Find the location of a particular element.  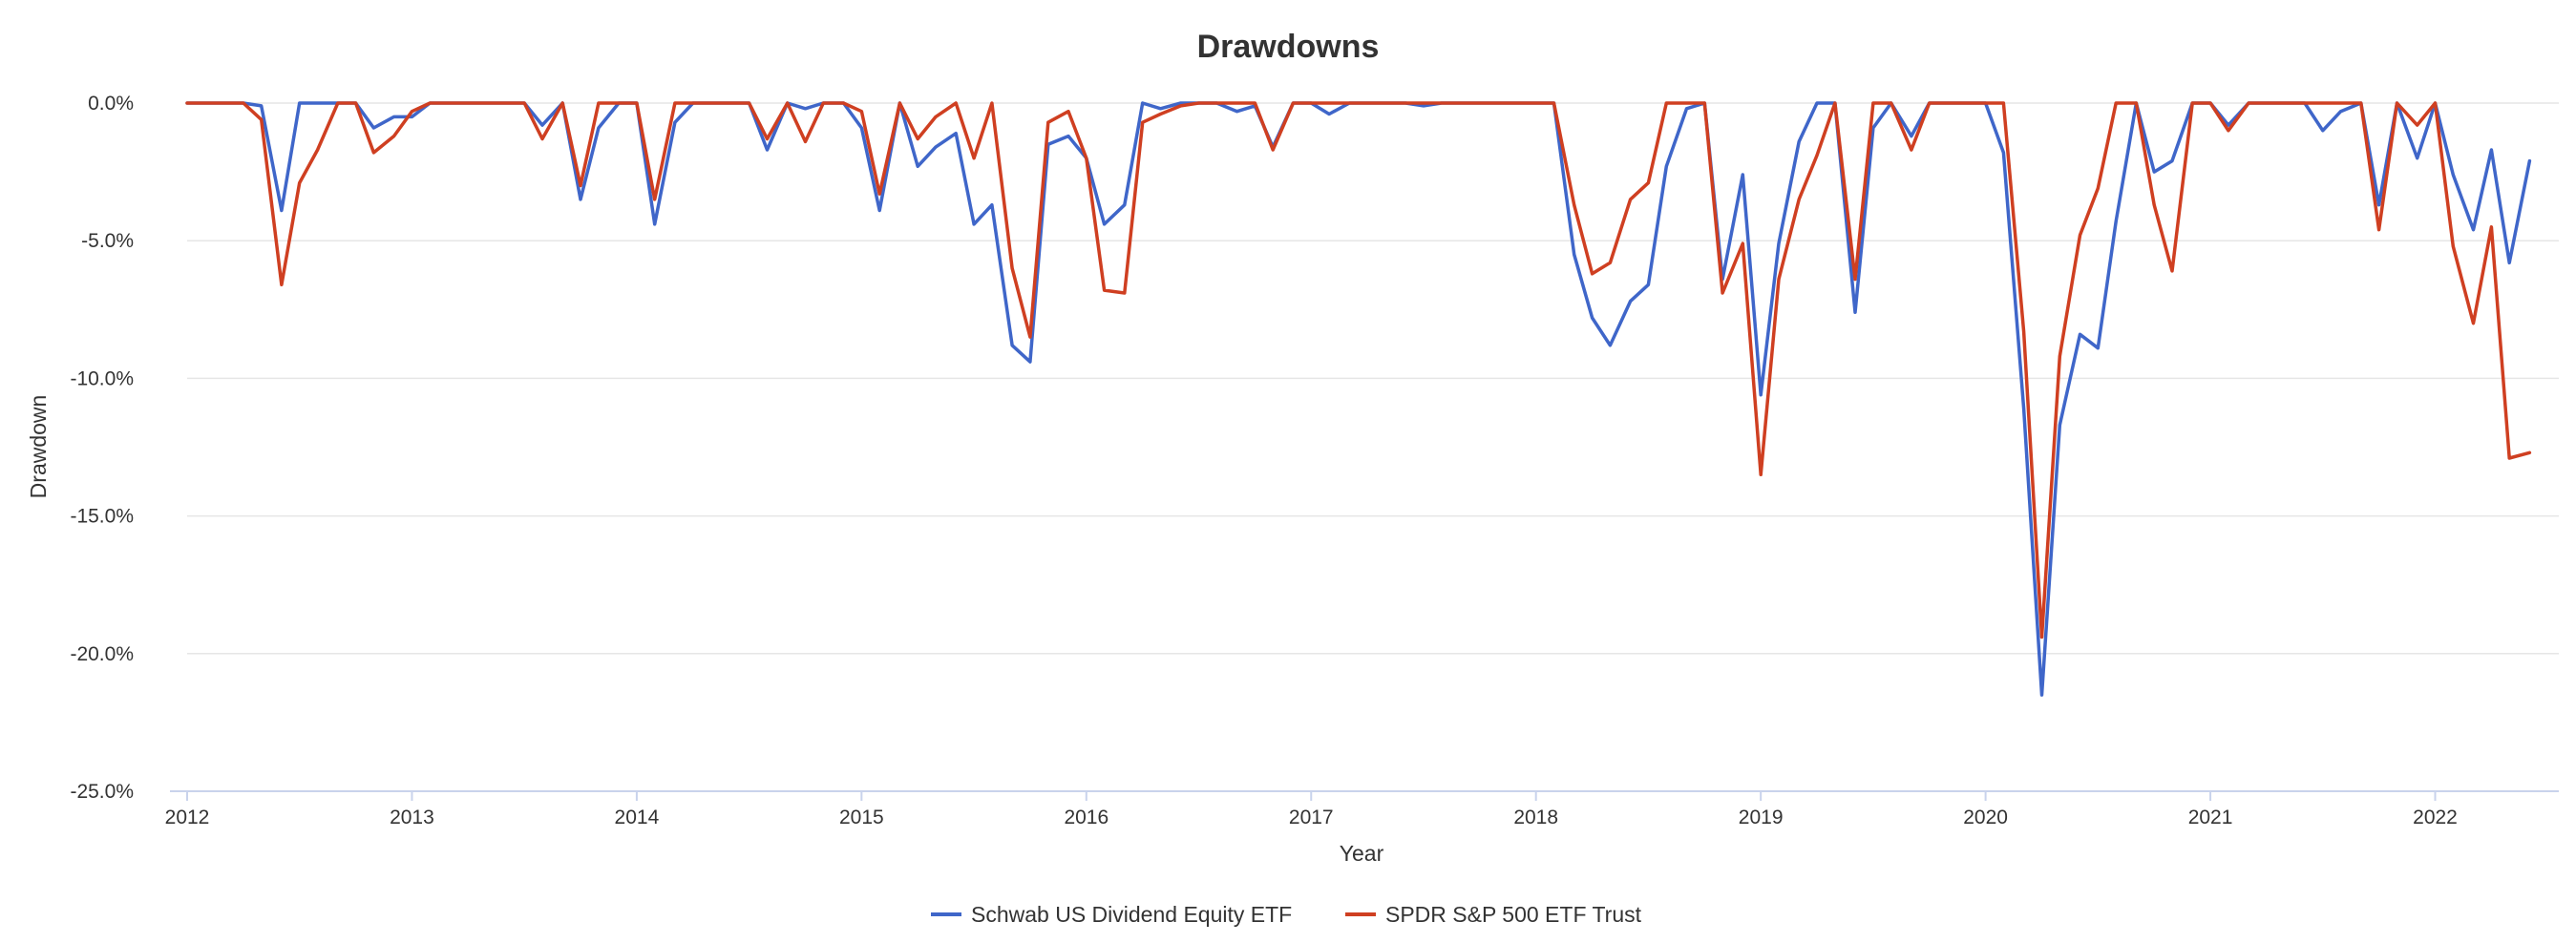

x-tick-label: 2015 is located at coordinates (861, 817).